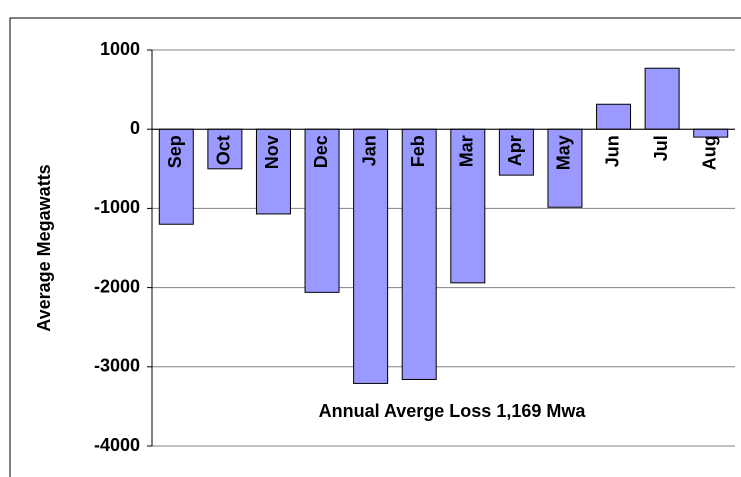 The image size is (741, 477). What do you see at coordinates (117, 366) in the screenshot?
I see `y-tick-label: -3000` at bounding box center [117, 366].